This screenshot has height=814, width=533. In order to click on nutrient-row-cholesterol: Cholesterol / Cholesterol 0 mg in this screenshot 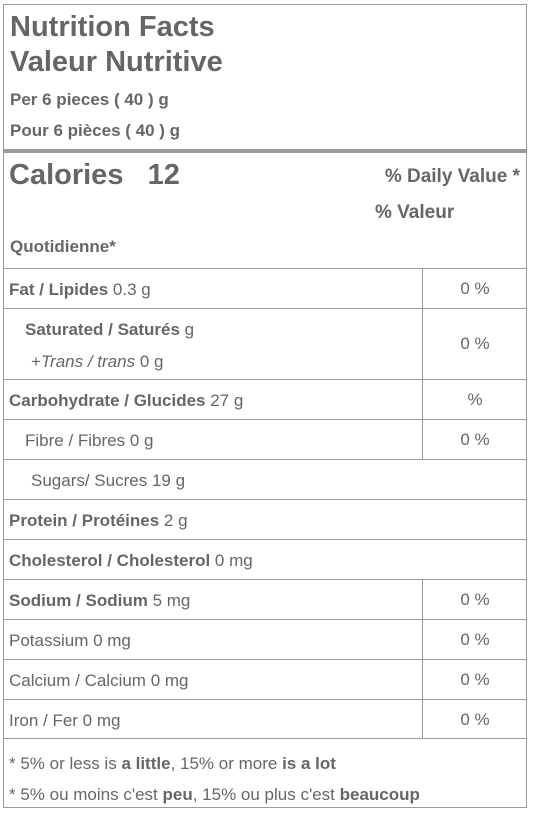, I will do `click(265, 559)`.